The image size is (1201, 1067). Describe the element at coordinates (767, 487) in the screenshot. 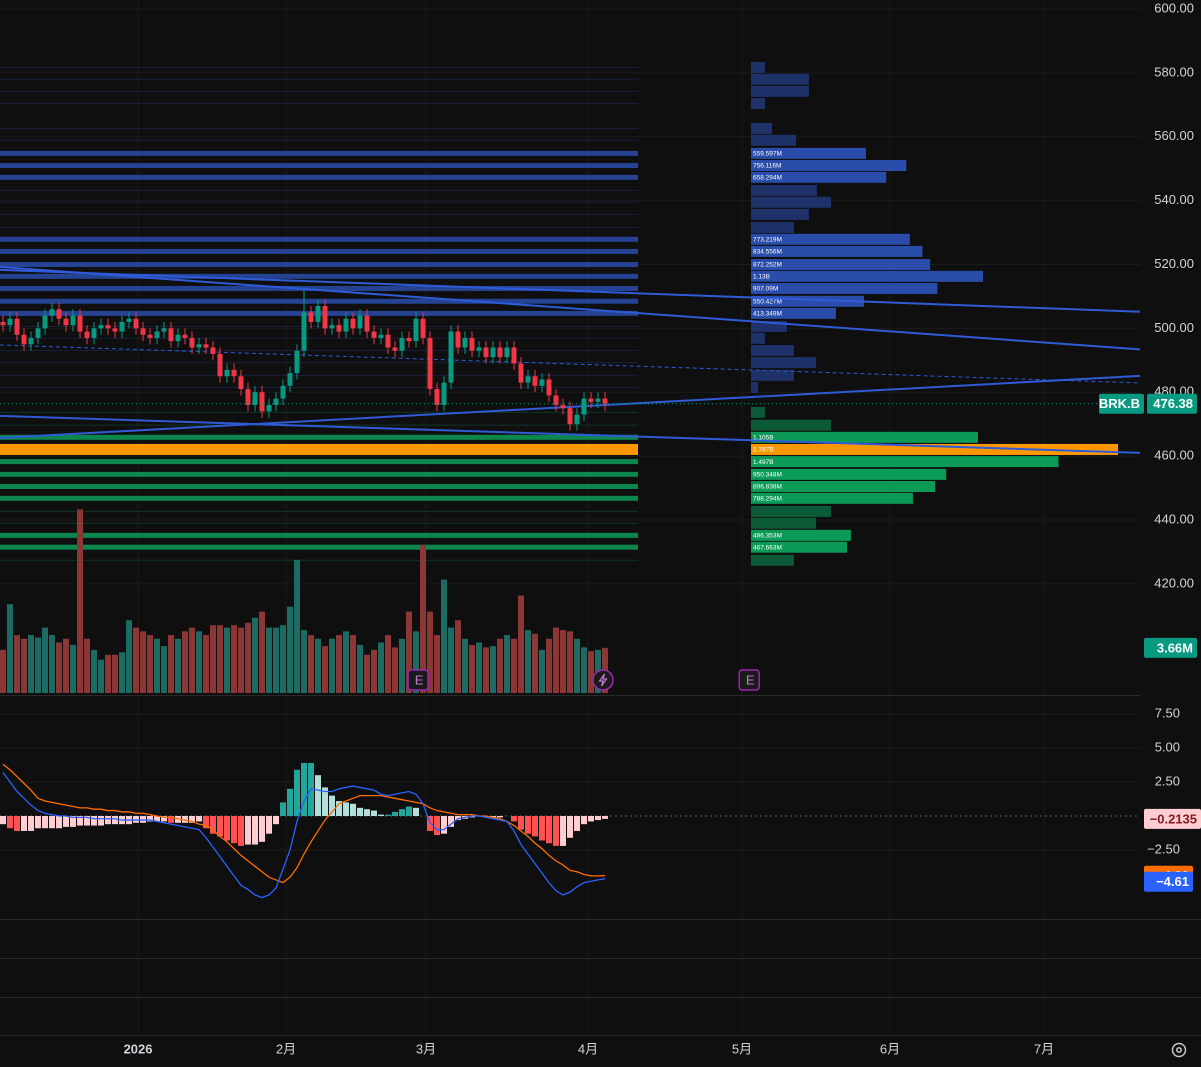

I see `profile-value-label: 896.838M` at that location.